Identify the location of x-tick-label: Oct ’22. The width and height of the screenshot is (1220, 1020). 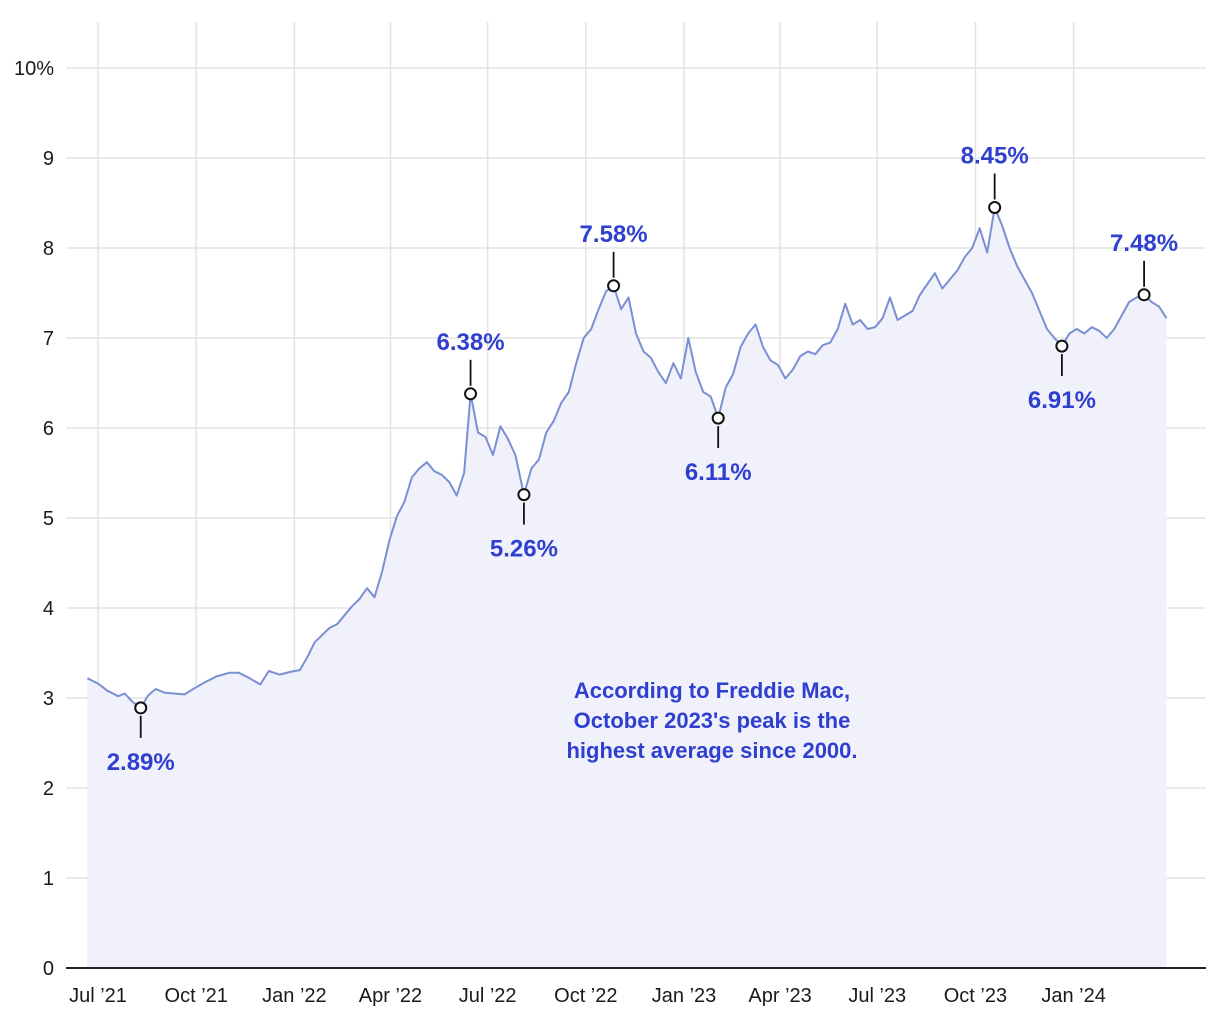
(585, 996).